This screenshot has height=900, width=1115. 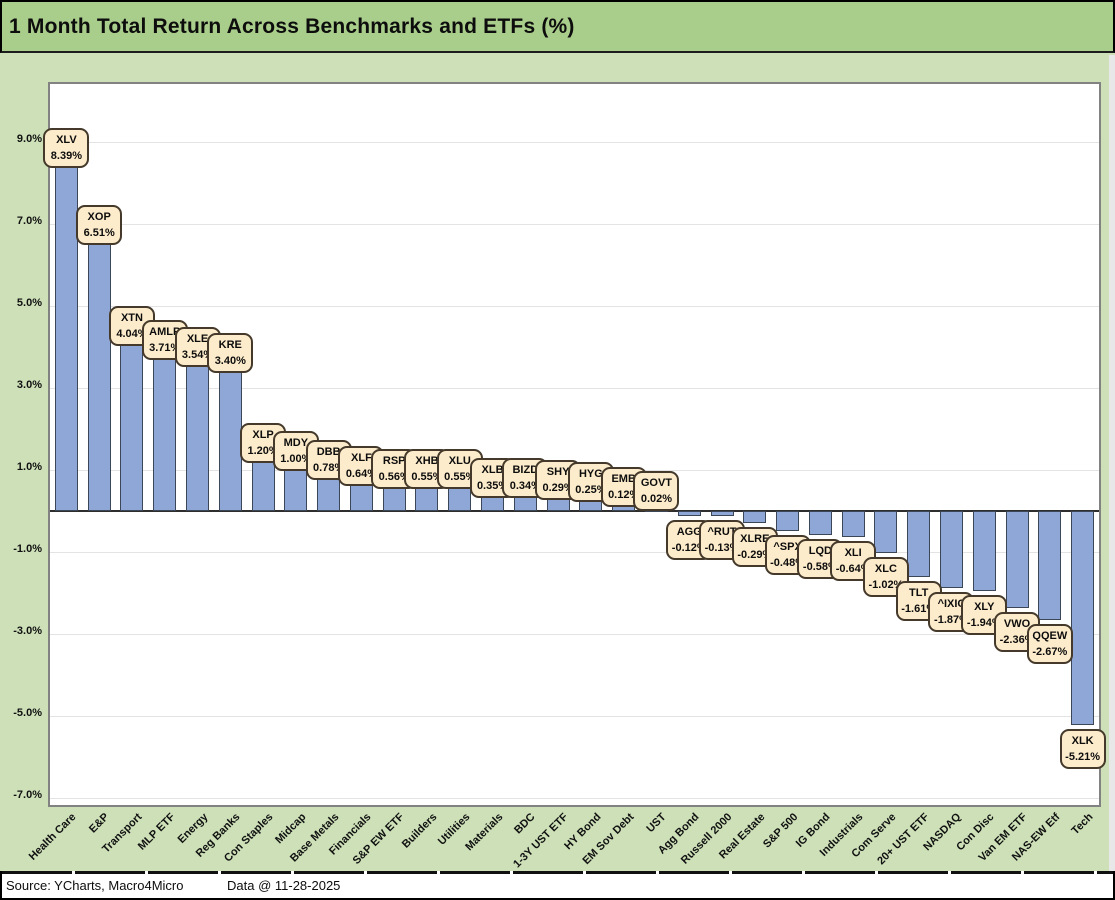 I want to click on source-text: Source: YCharts, Macro4Micro, so click(x=95, y=885).